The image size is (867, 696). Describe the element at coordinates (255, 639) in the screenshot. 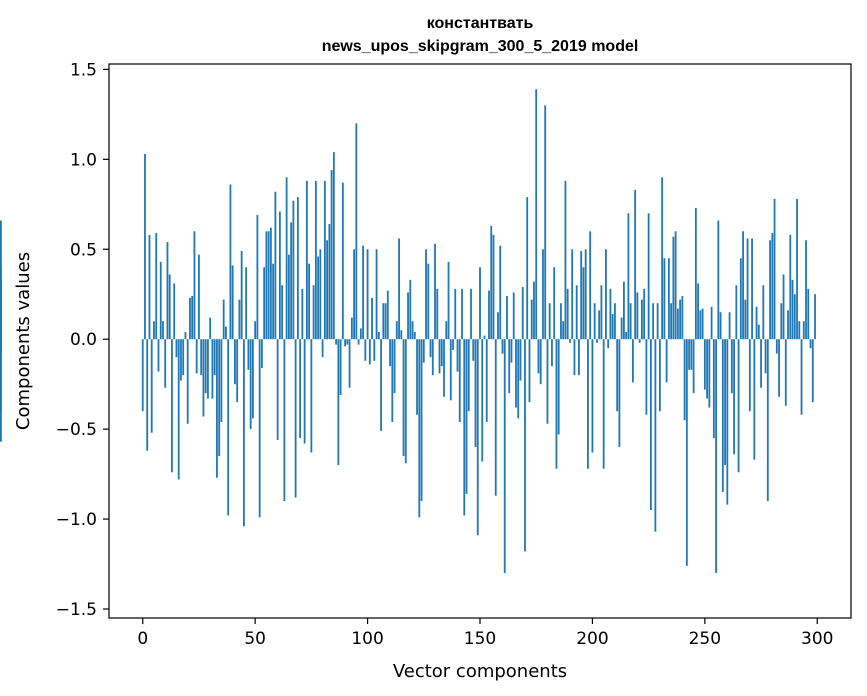

I see `x-tick-label: 50` at that location.